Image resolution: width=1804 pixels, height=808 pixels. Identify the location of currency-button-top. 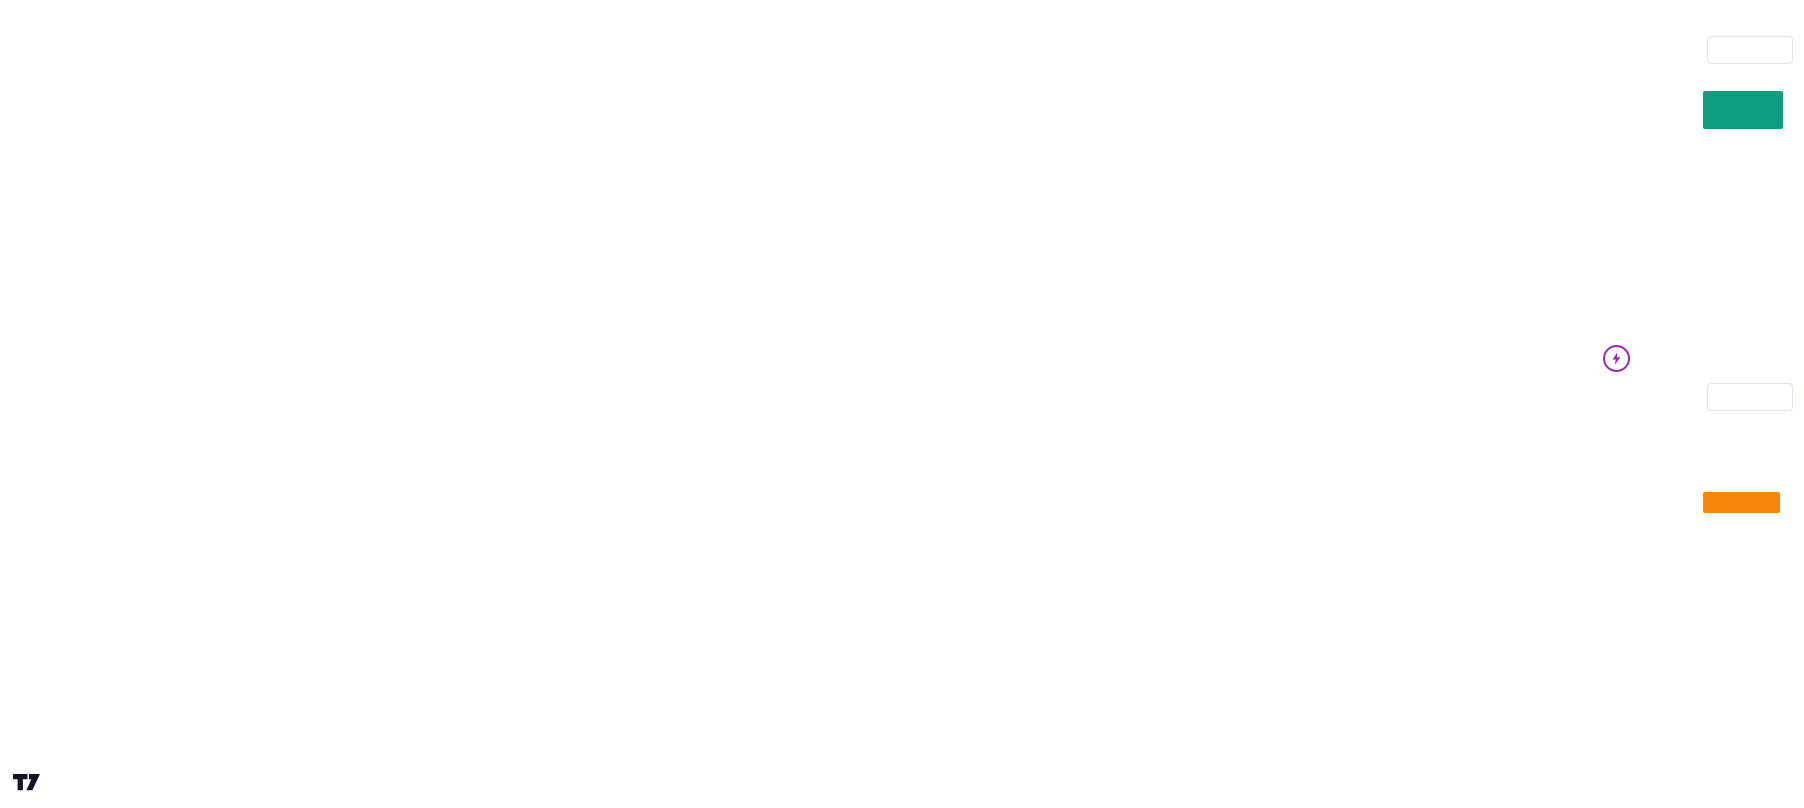
(1750, 50).